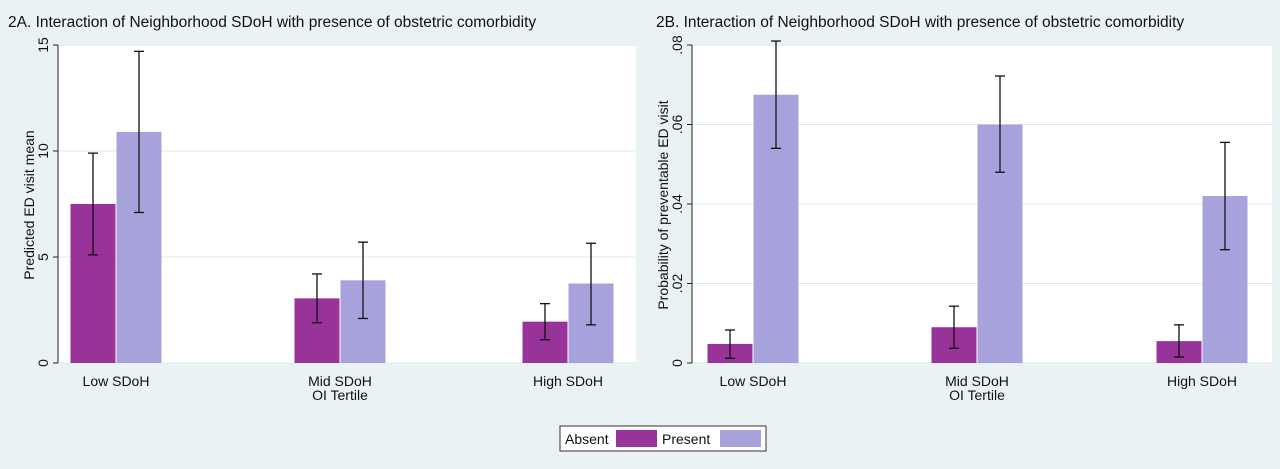 The width and height of the screenshot is (1280, 469). I want to click on y-ticks-2b: 0 .02 .04 .06 .08, so click(680, 201).